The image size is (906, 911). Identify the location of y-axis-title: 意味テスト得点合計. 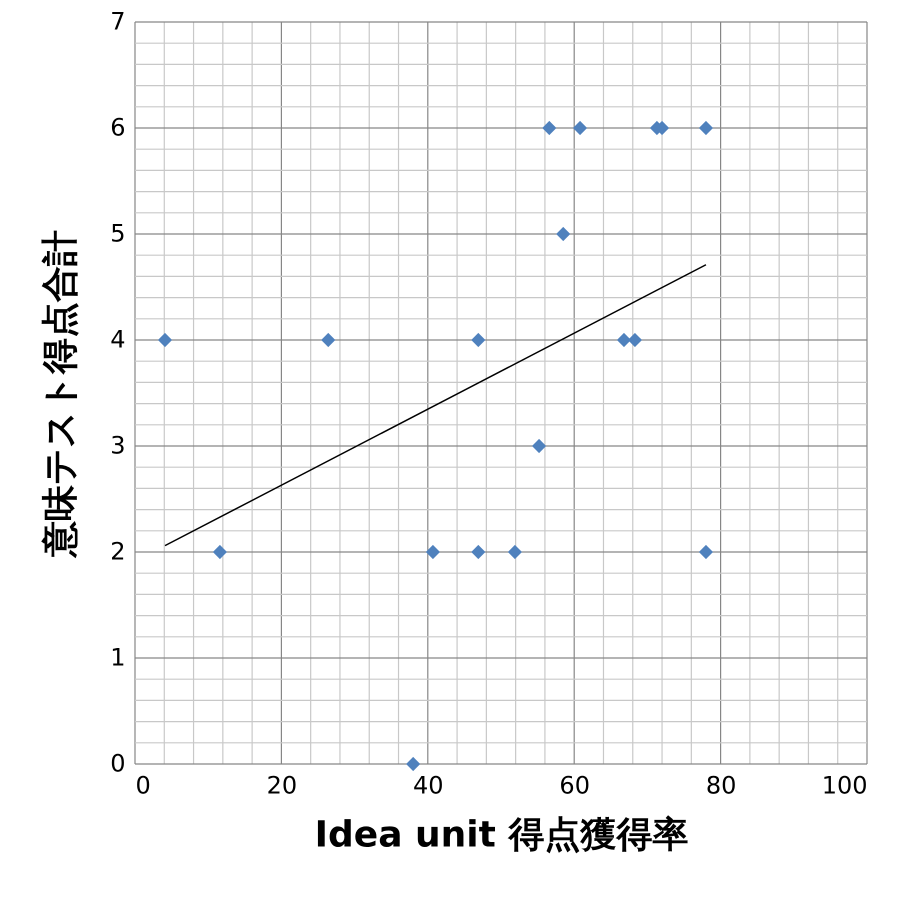
(61, 394).